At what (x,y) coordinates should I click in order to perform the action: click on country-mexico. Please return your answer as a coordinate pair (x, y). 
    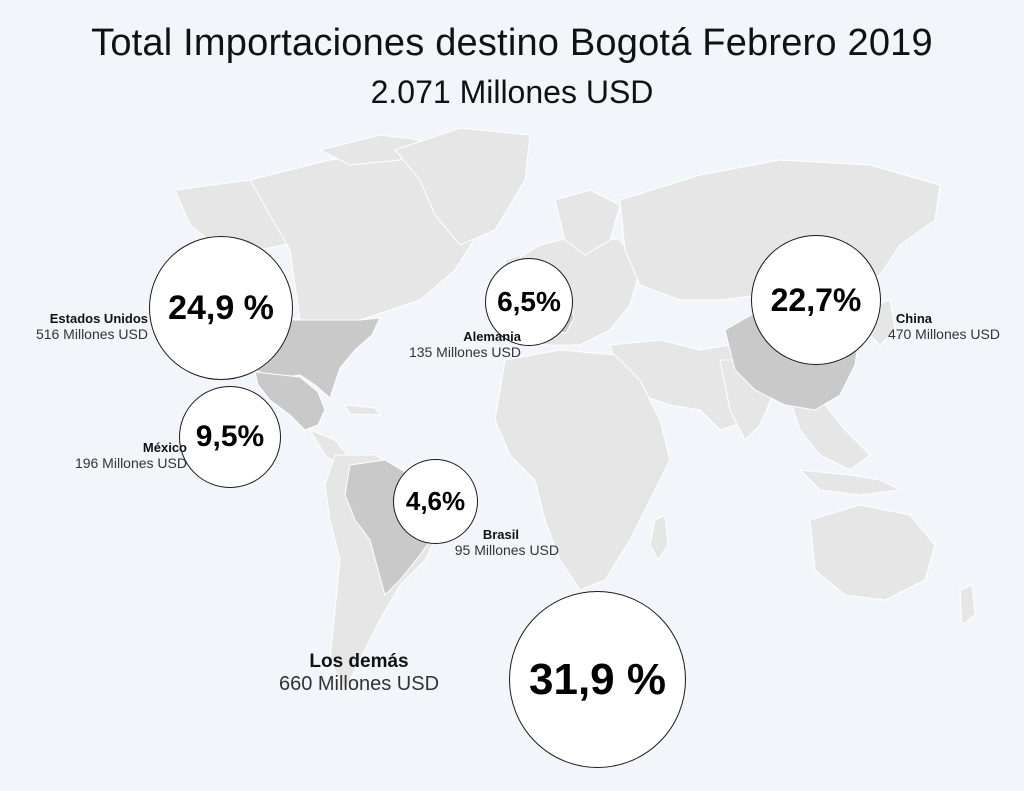
    Looking at the image, I should click on (290, 401).